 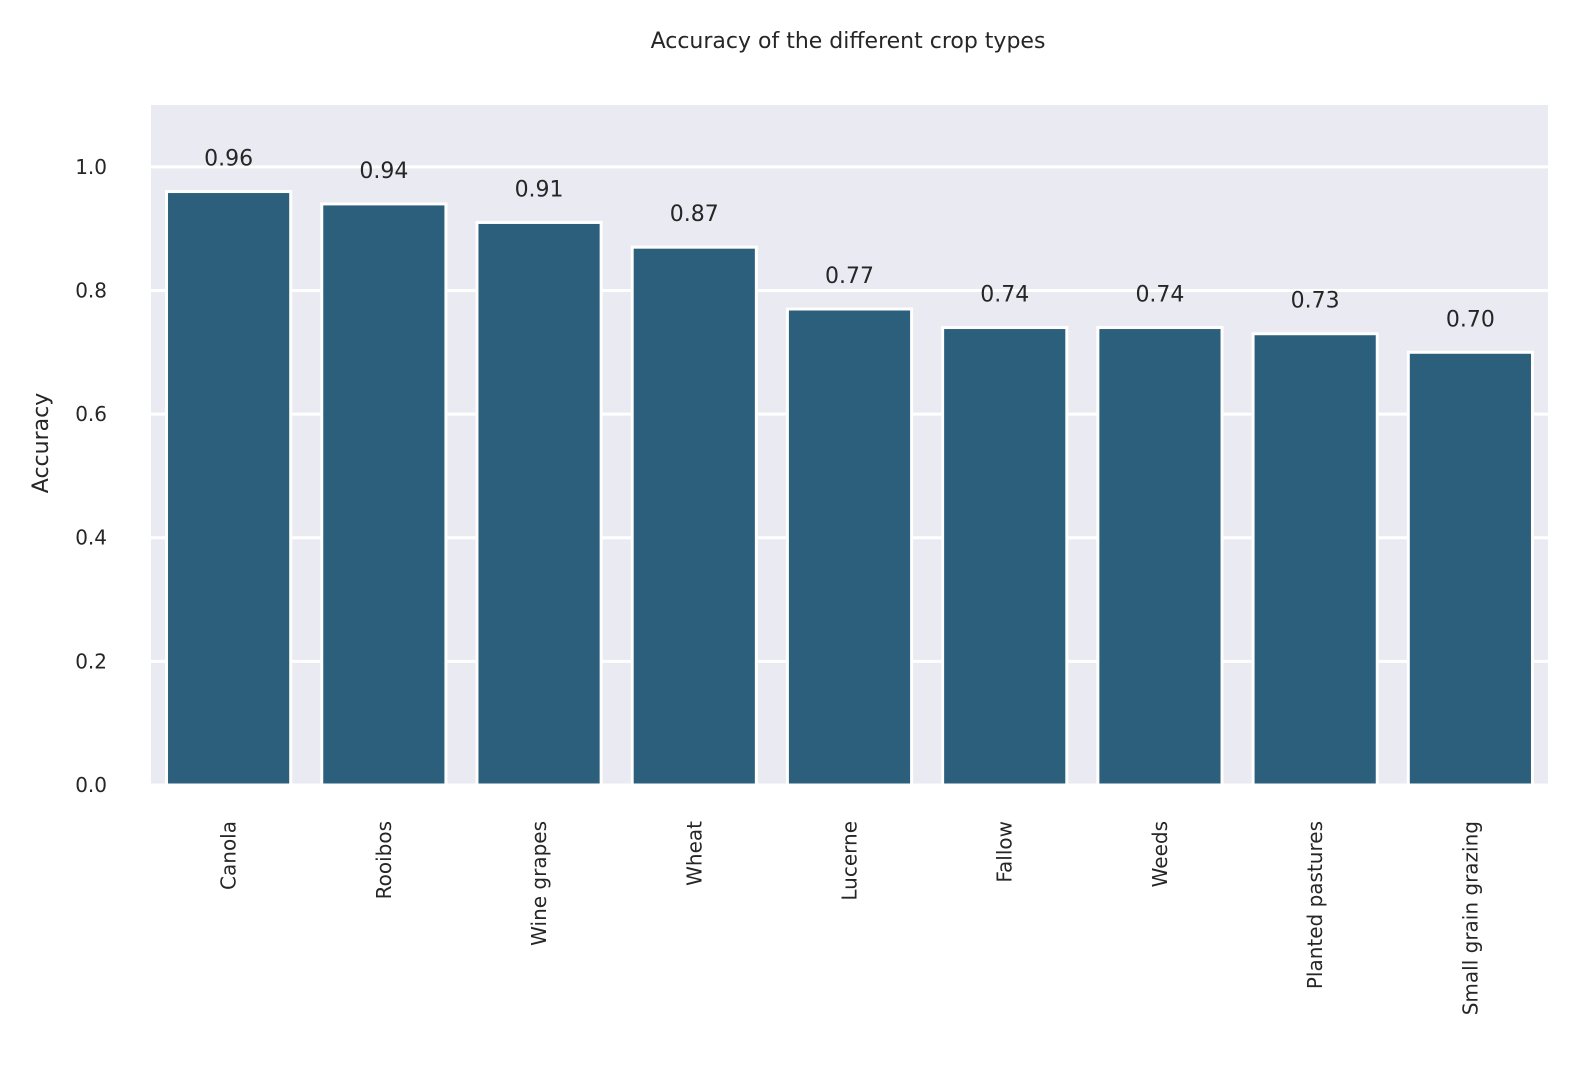 I want to click on x-tick-label: Rooibos, so click(x=384, y=860).